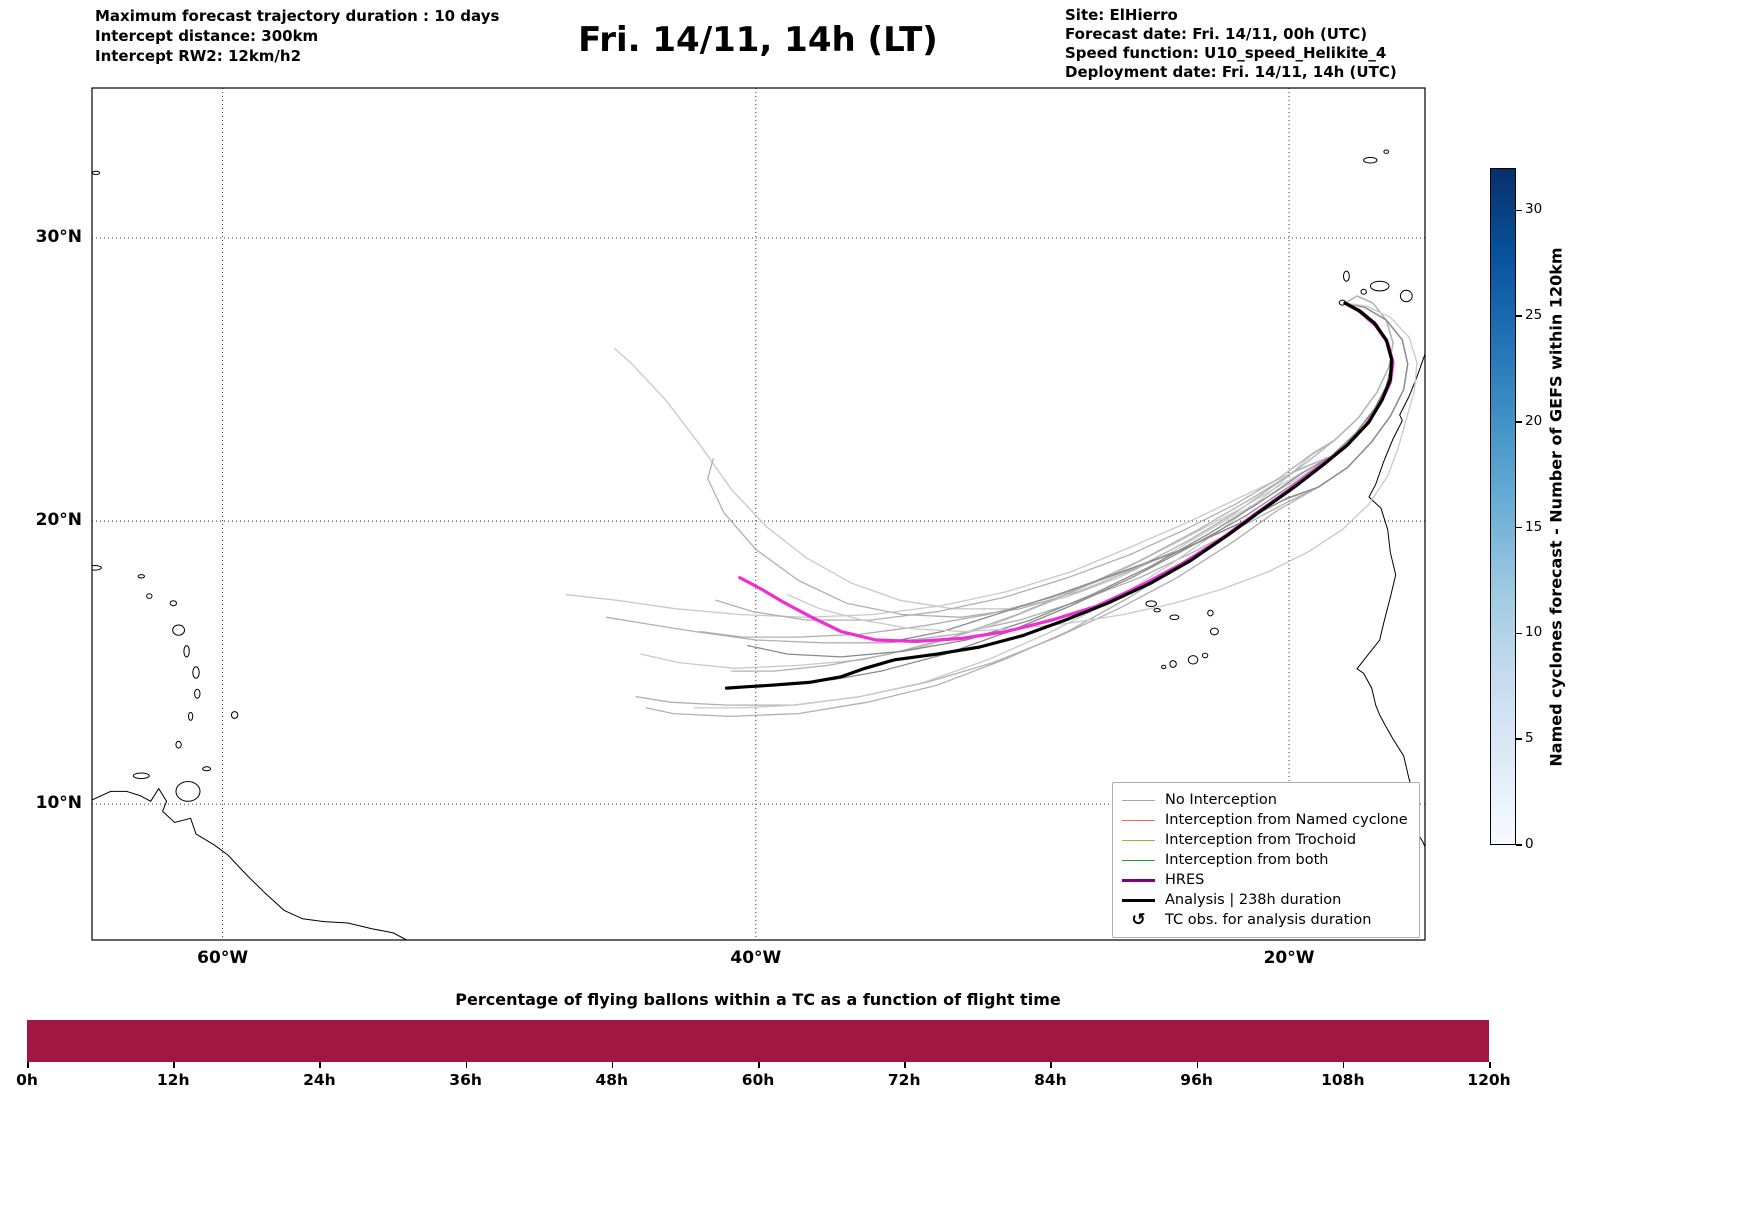  What do you see at coordinates (1185, 880) in the screenshot?
I see `legend-label: HRES` at bounding box center [1185, 880].